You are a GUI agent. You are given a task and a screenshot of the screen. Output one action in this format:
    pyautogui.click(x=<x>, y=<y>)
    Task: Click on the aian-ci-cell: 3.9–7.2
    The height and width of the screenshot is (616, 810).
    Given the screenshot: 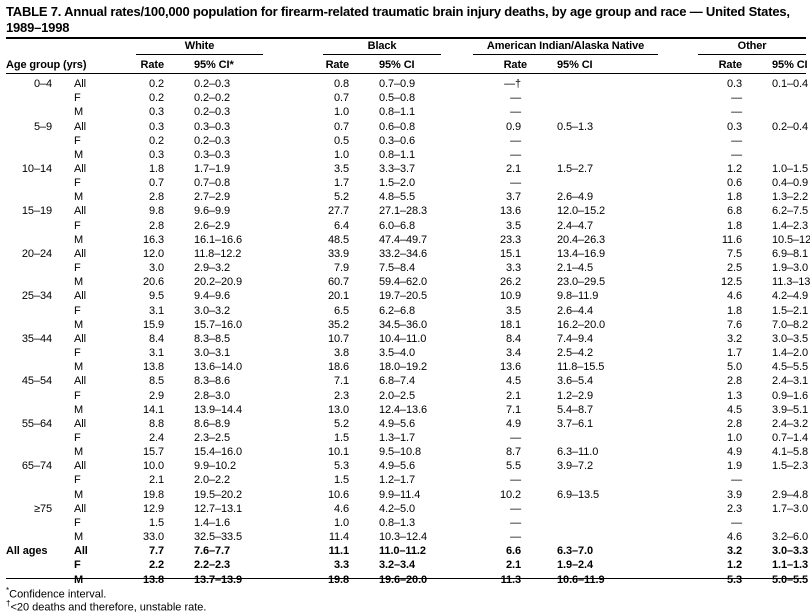 What is the action you would take?
    pyautogui.click(x=575, y=466)
    